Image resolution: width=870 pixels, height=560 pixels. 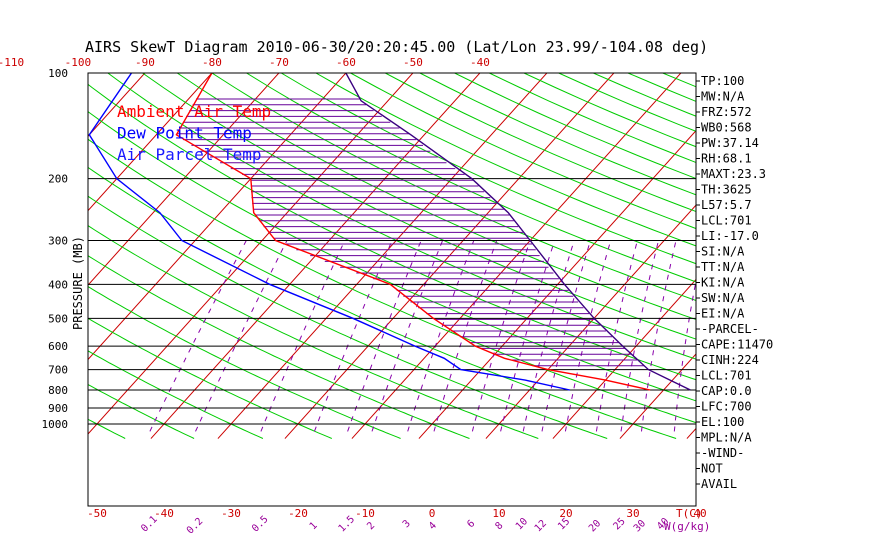 I want to click on mixing-ratio-label: 3, so click(x=407, y=524).